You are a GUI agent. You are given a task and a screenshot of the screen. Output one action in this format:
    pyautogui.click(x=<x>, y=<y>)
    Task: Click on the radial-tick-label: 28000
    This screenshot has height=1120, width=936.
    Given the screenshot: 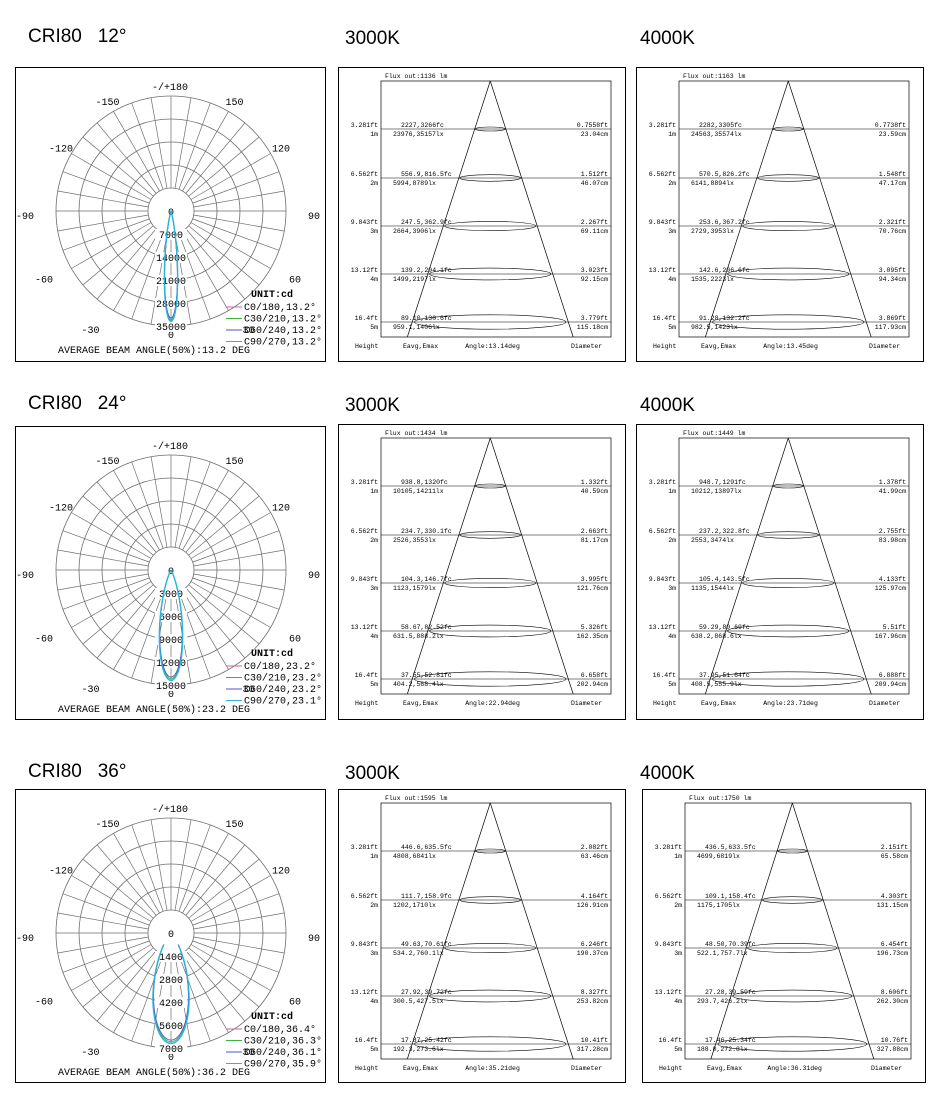 What is the action you would take?
    pyautogui.click(x=171, y=305)
    